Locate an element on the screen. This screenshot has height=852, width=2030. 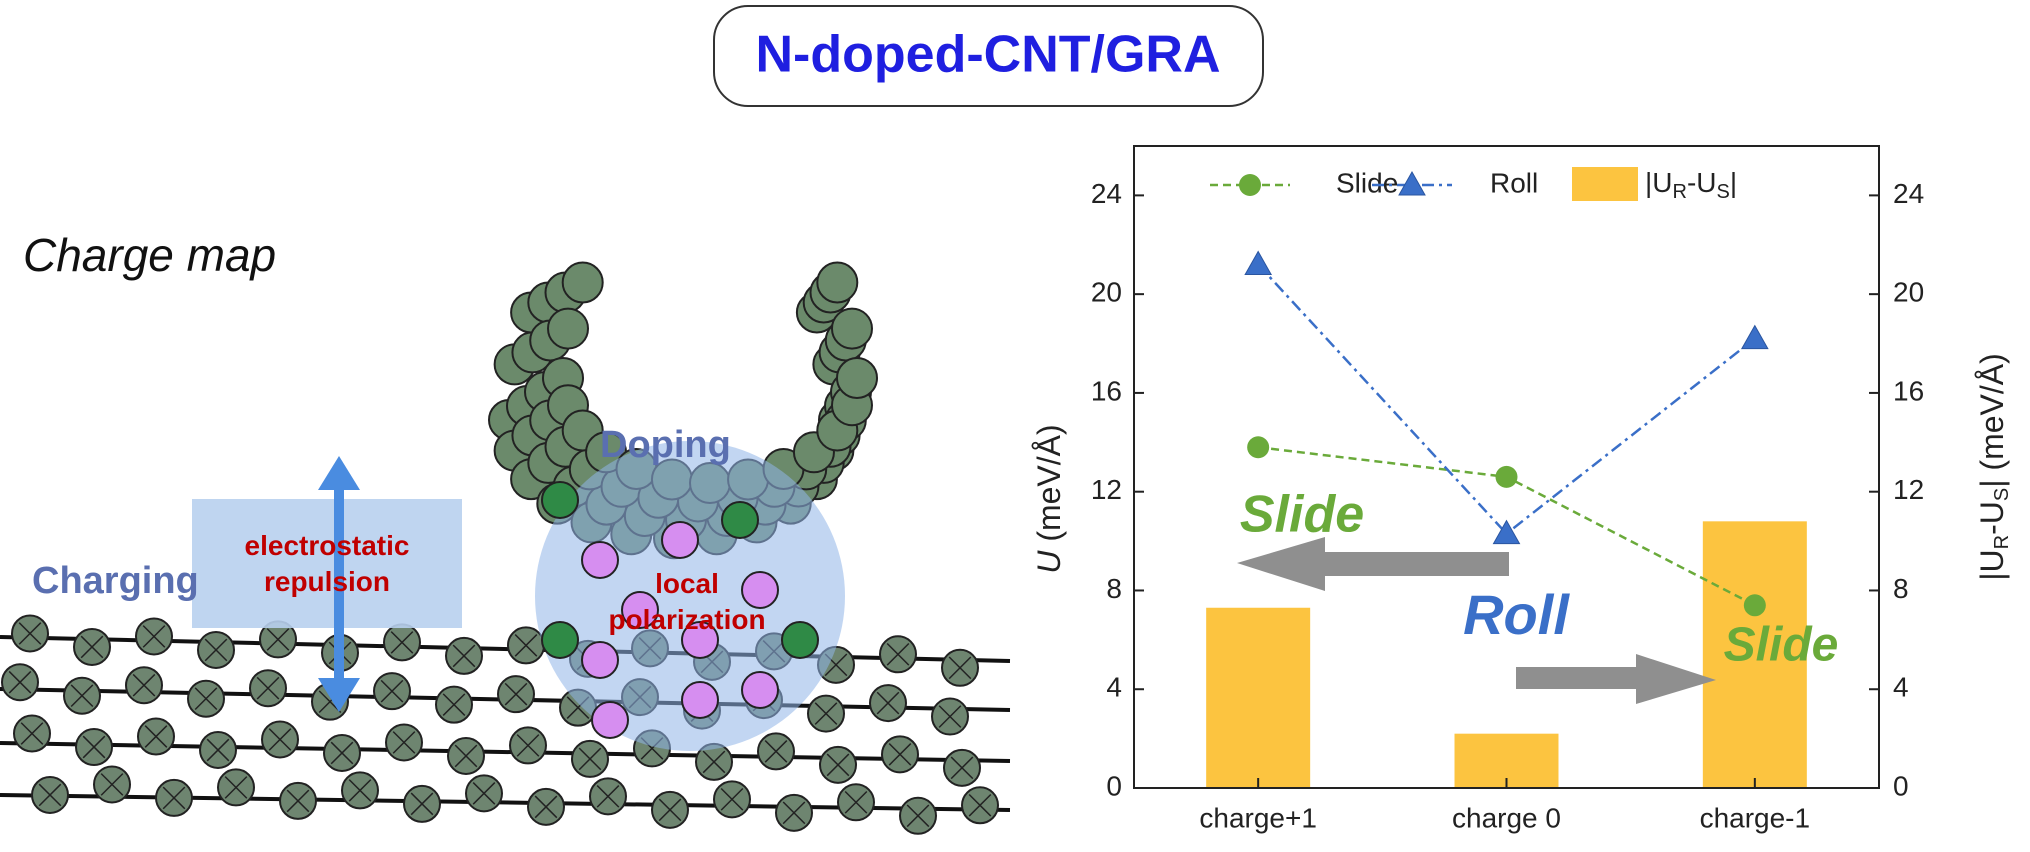
text-part: electrostatic is located at coordinates (327, 545).